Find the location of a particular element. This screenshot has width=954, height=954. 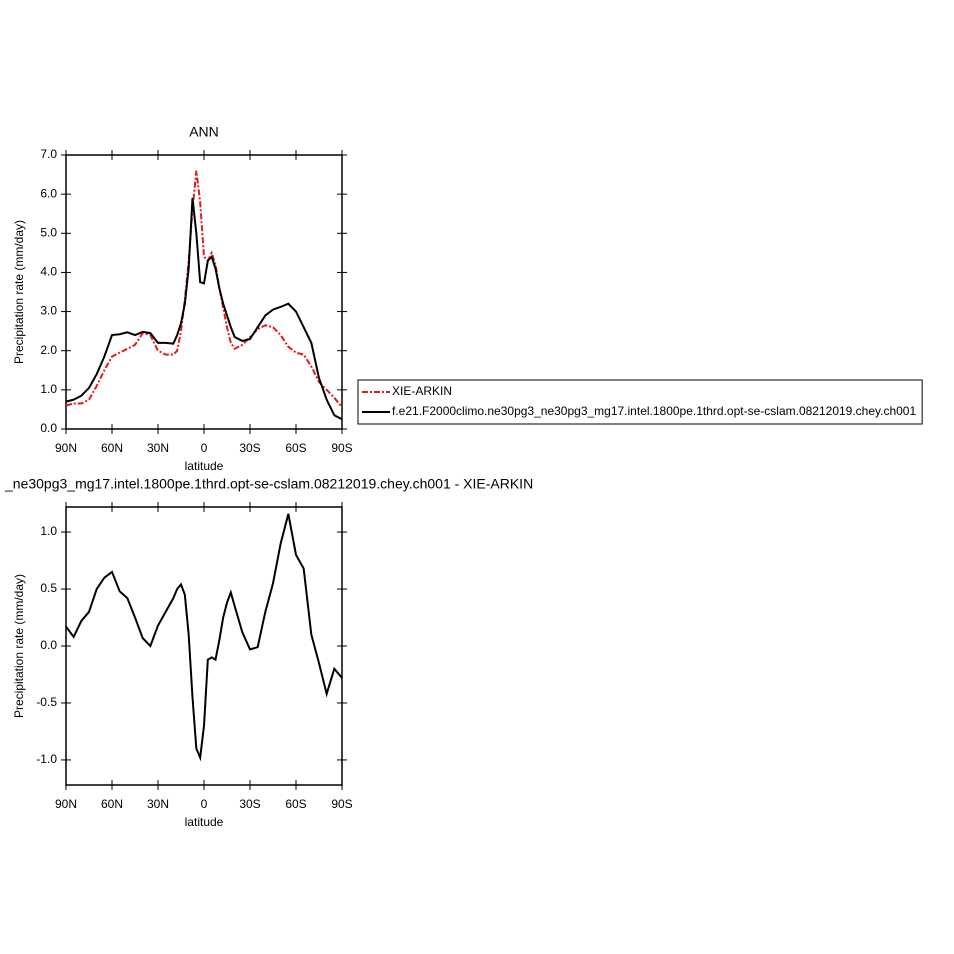

y-tick-label: 5.0 is located at coordinates (48, 232).